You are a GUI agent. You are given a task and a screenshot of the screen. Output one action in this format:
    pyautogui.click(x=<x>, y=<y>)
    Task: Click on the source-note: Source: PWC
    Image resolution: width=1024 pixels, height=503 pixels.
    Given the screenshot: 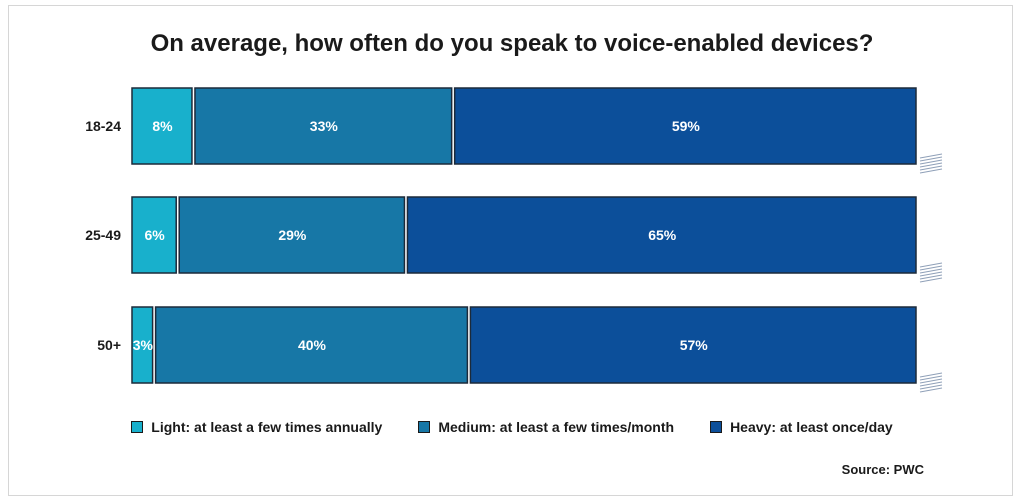 What is the action you would take?
    pyautogui.click(x=882, y=469)
    